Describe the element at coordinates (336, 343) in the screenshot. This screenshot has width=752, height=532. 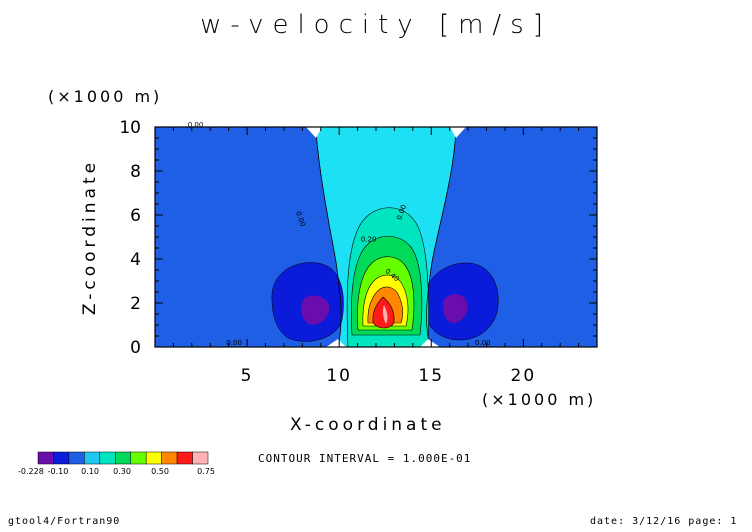
I see `notch-bottom-left` at that location.